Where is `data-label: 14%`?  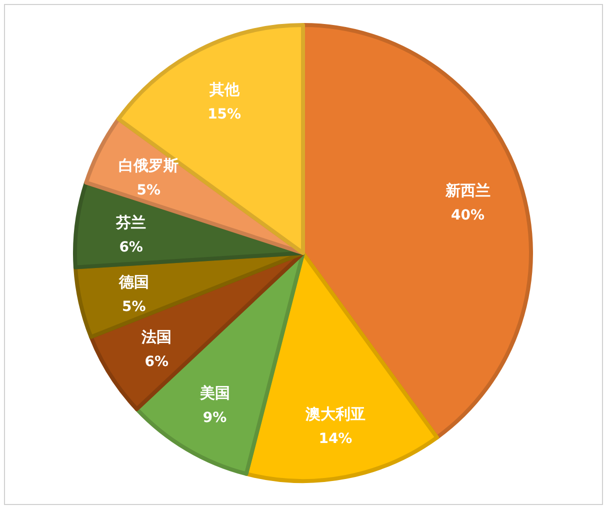
data-label: 14% is located at coordinates (335, 439).